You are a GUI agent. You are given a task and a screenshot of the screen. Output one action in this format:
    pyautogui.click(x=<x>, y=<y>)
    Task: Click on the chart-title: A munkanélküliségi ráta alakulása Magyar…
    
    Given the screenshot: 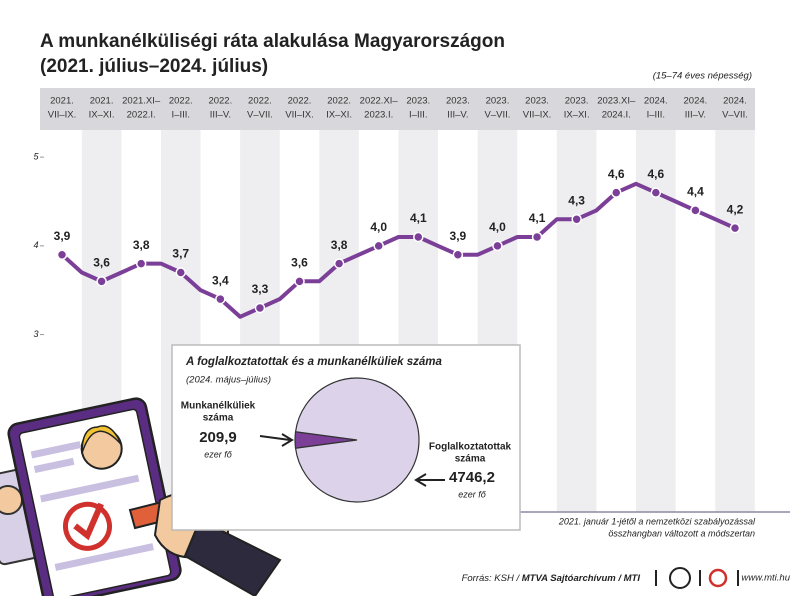 What is the action you would take?
    pyautogui.click(x=272, y=41)
    